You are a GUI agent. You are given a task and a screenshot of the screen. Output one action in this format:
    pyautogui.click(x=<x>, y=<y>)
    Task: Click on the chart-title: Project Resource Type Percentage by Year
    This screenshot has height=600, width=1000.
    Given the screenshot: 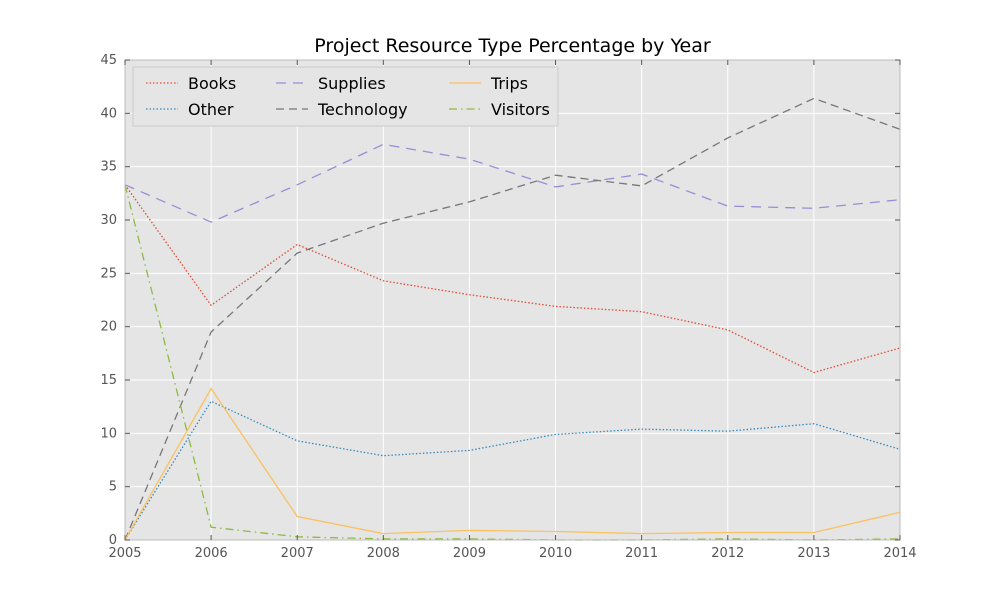 What is the action you would take?
    pyautogui.click(x=512, y=46)
    